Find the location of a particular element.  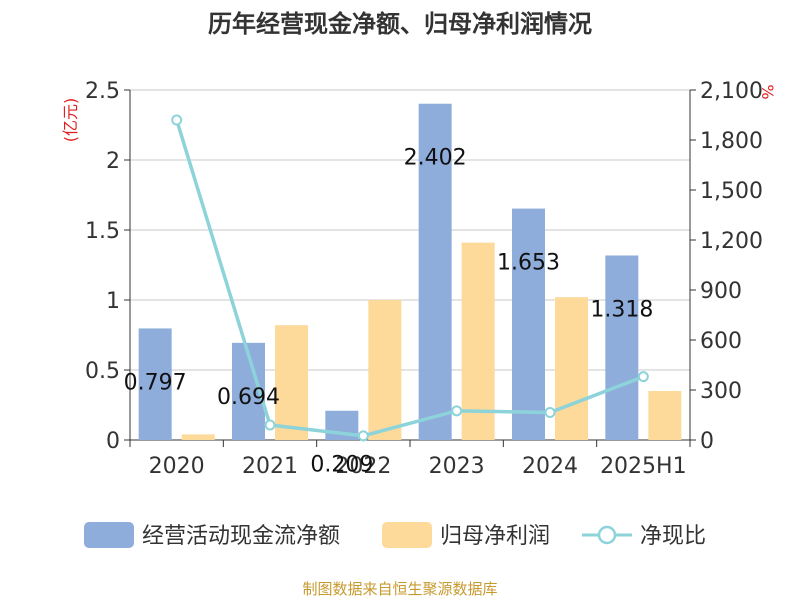

data-label: 0.694 is located at coordinates (248, 397).